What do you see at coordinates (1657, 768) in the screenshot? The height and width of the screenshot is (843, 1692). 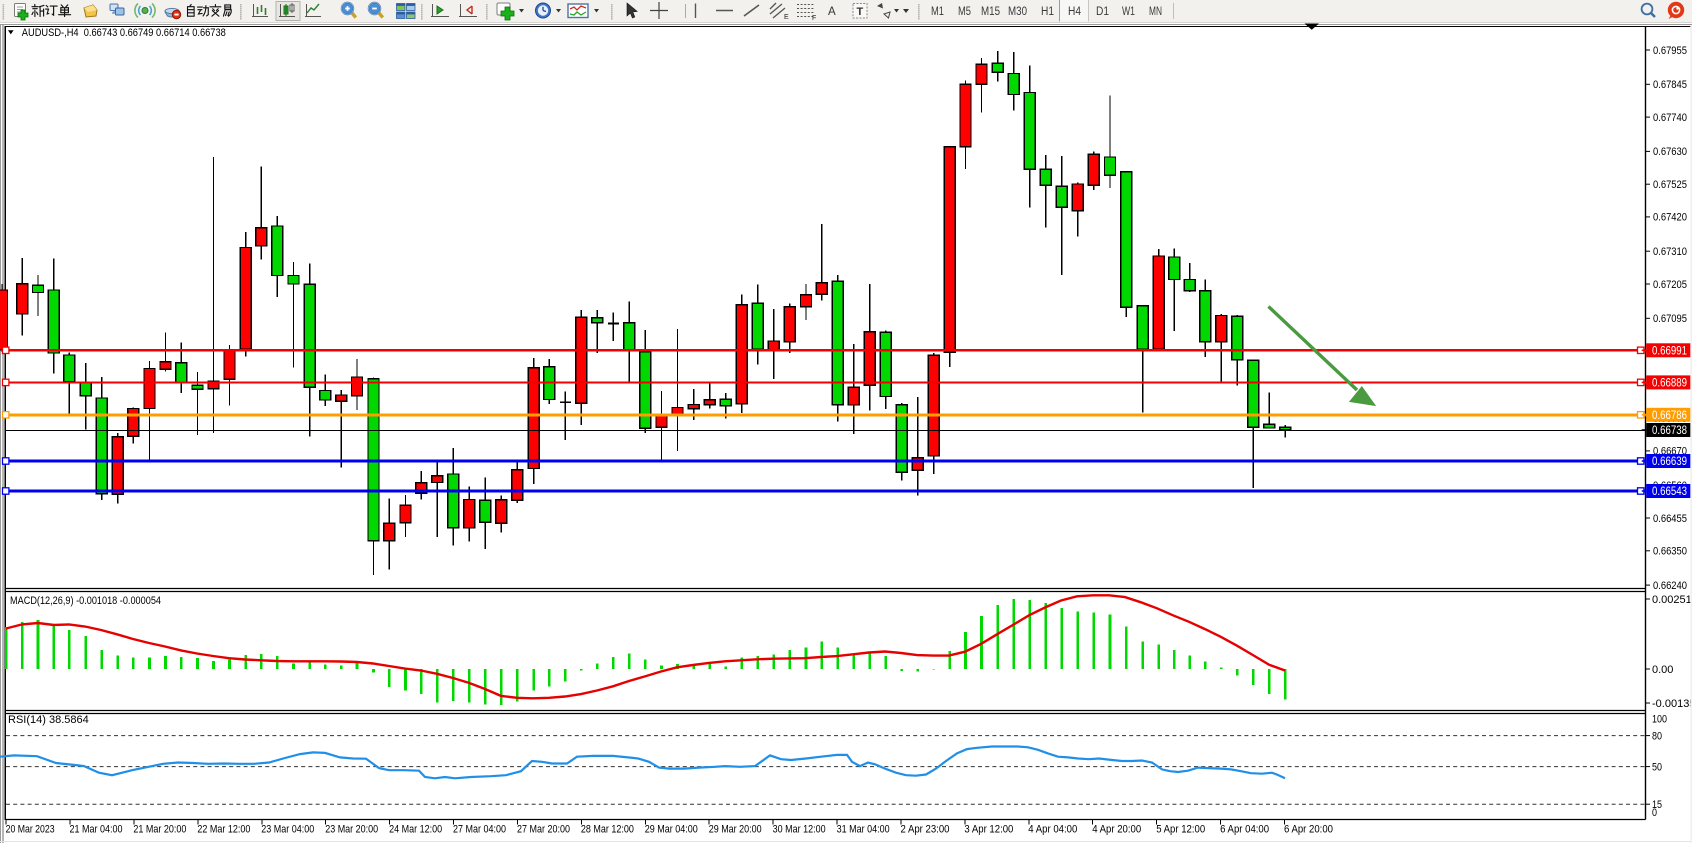 I see `svg-text: 50` at bounding box center [1657, 768].